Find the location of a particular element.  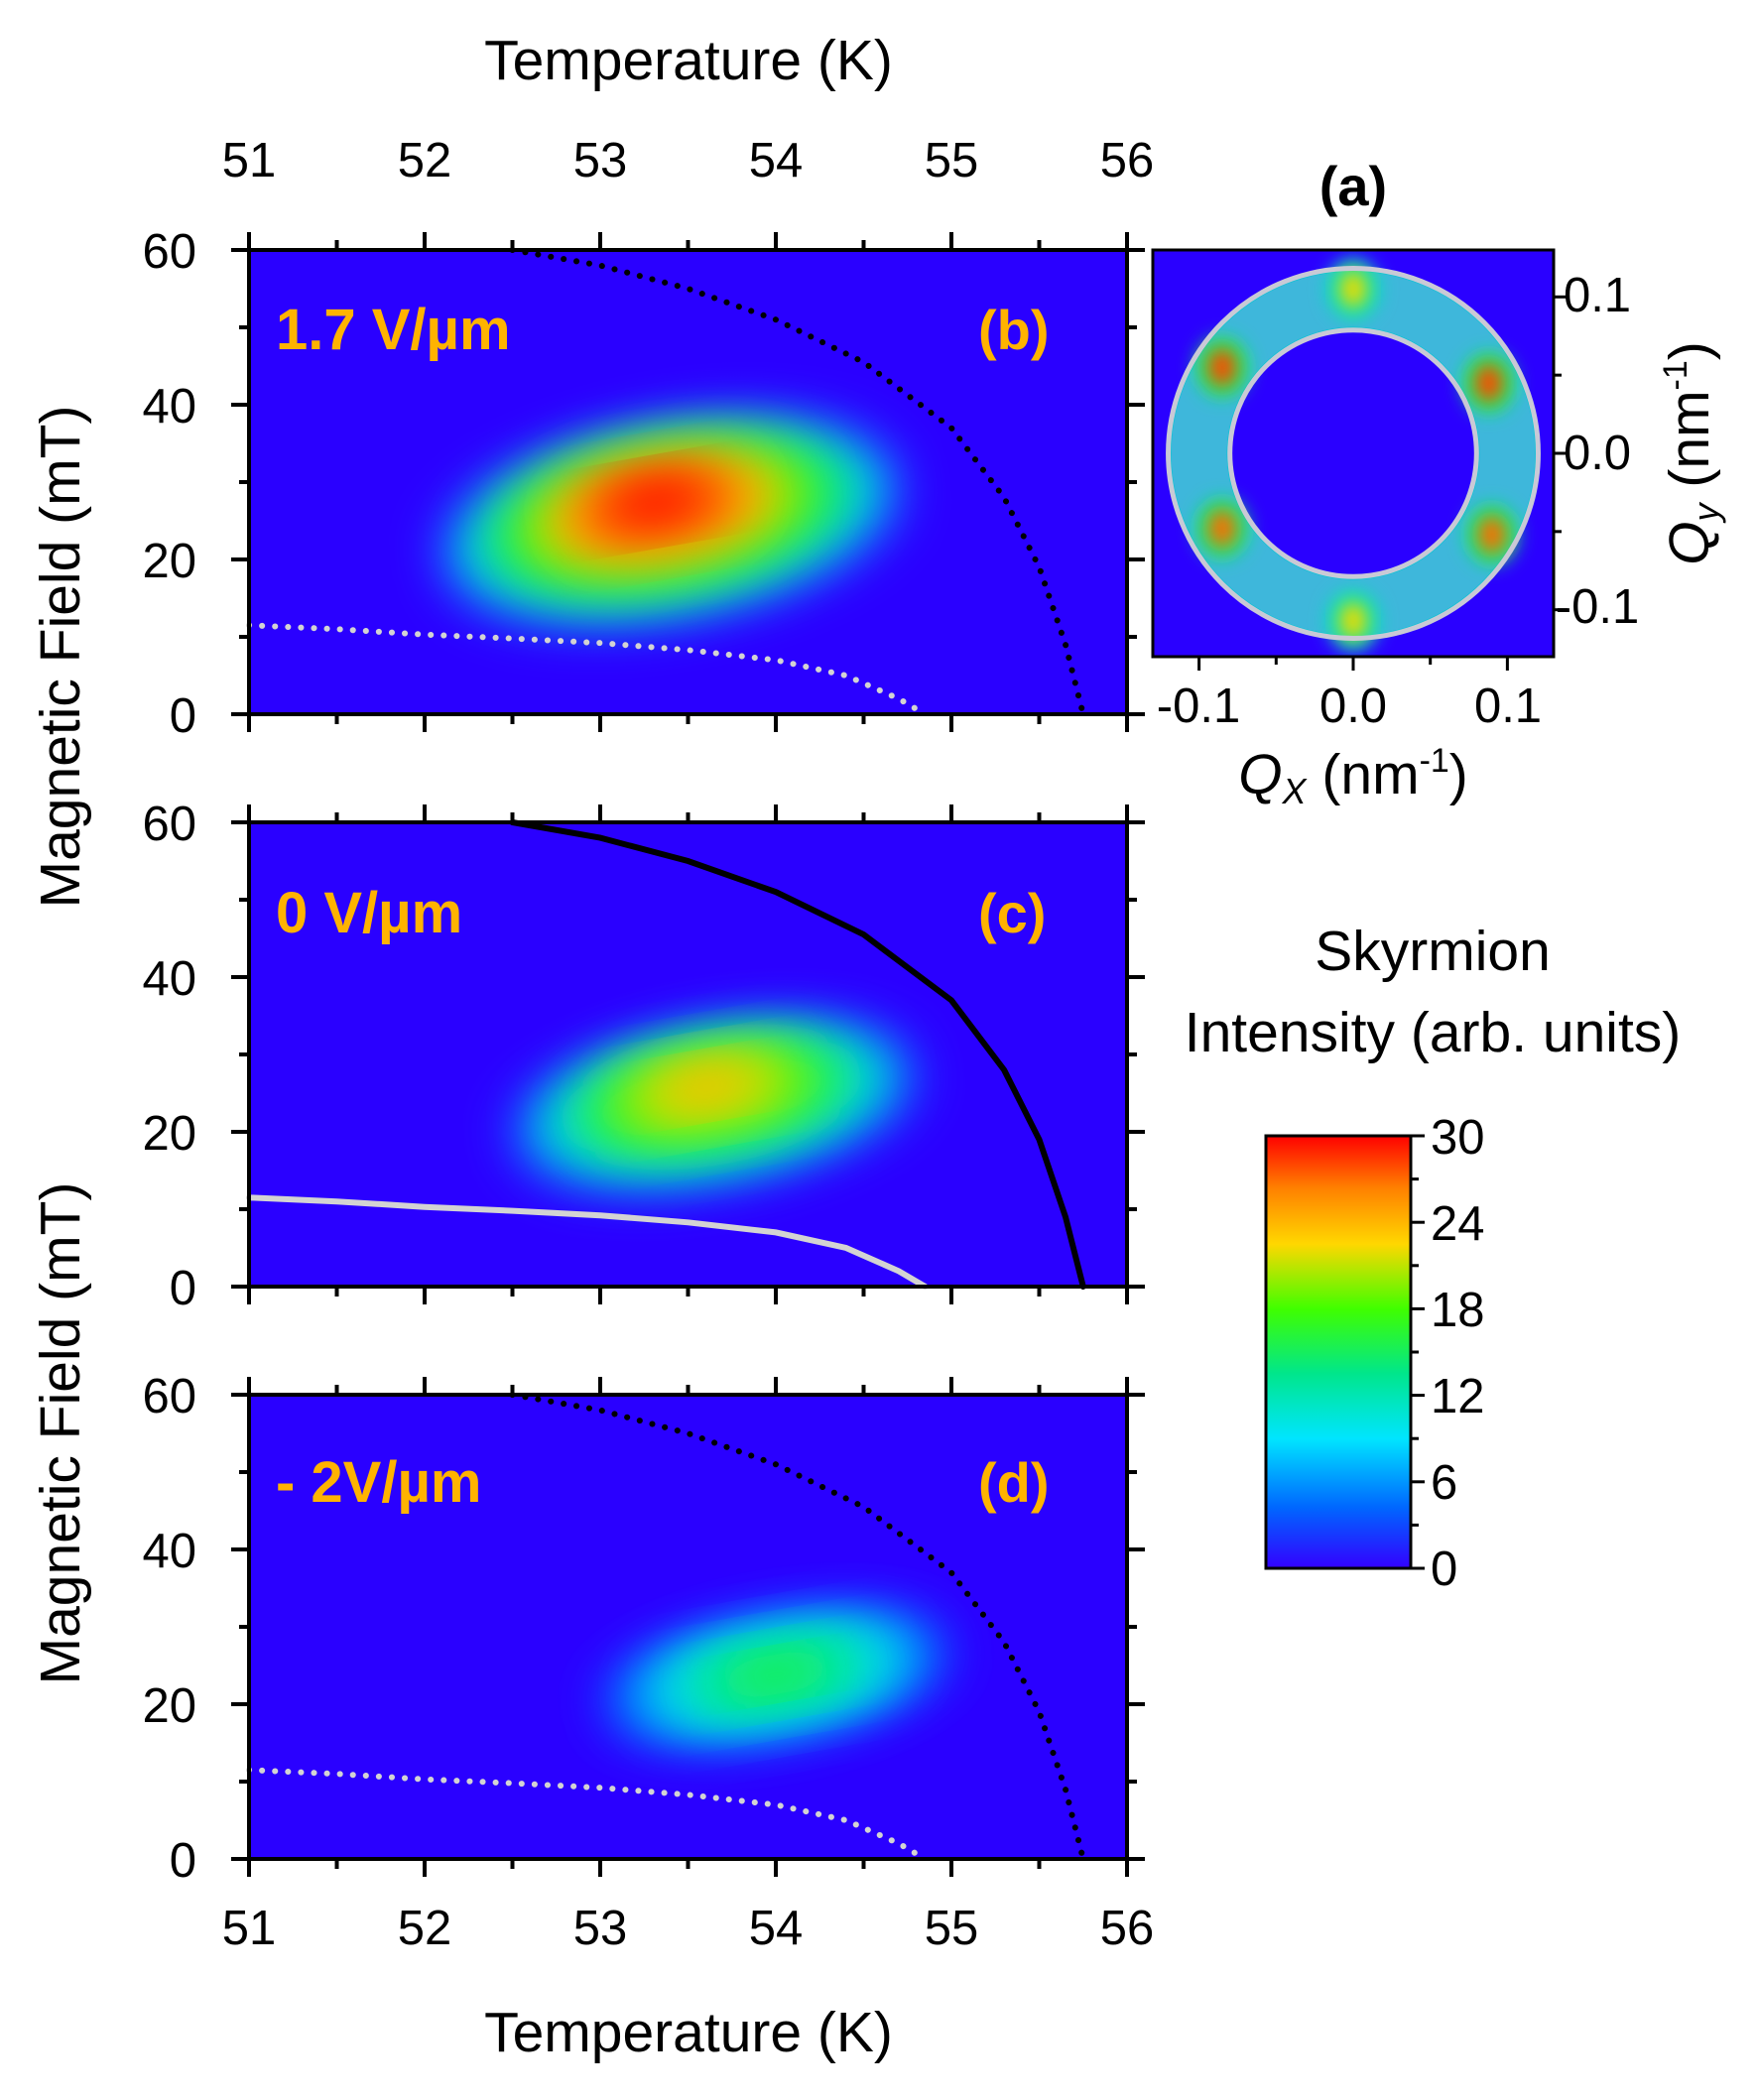

panel-a-y-tick-labels: 0.1 0.0 -0.1 is located at coordinates (1597, 451).